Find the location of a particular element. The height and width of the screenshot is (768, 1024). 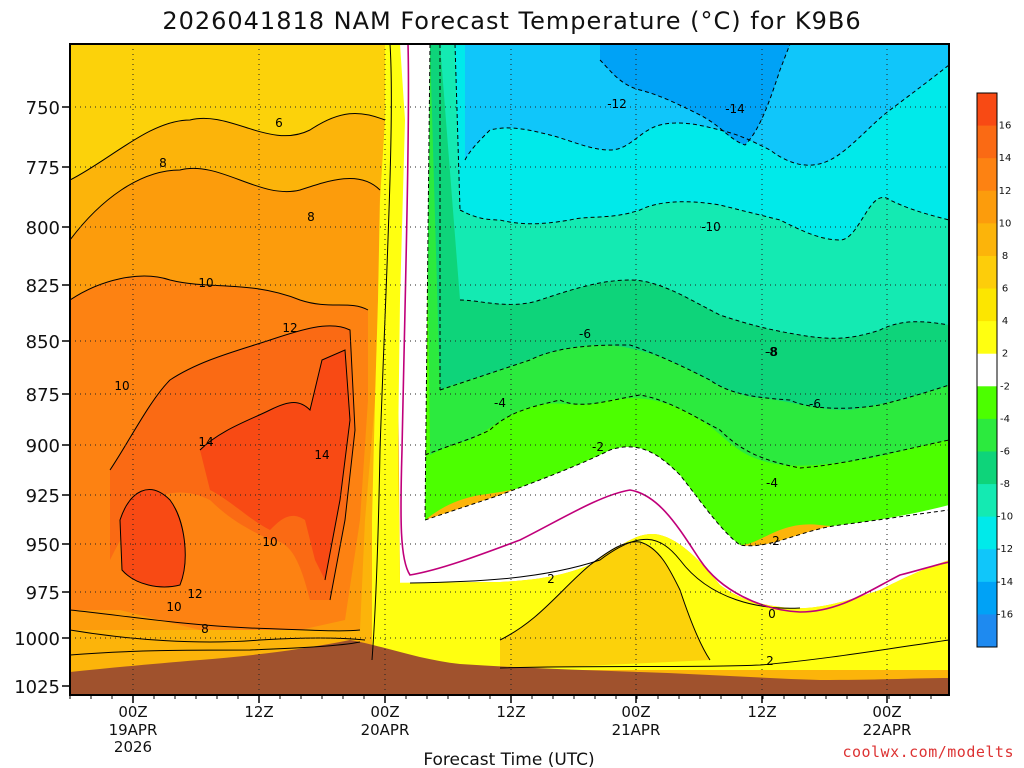

y-tick-label: 750 is located at coordinates (43, 108).